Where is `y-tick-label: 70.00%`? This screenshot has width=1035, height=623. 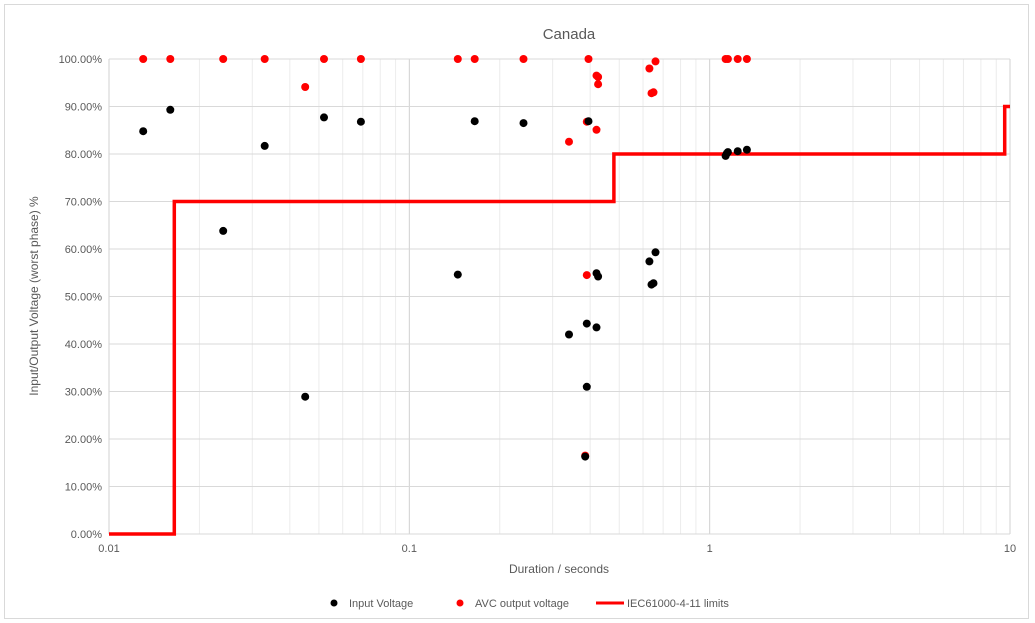
y-tick-label: 70.00% is located at coordinates (84, 203).